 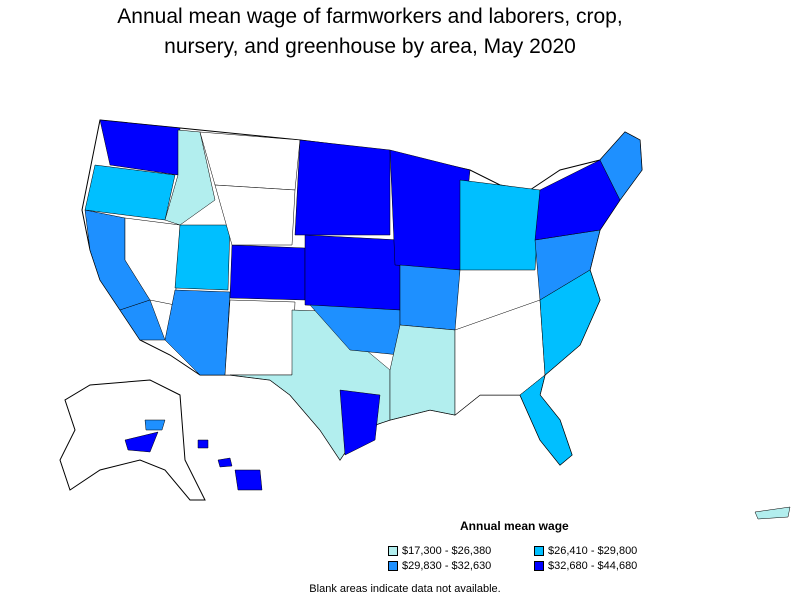 I want to click on region-great-lakes, so click(x=500, y=225).